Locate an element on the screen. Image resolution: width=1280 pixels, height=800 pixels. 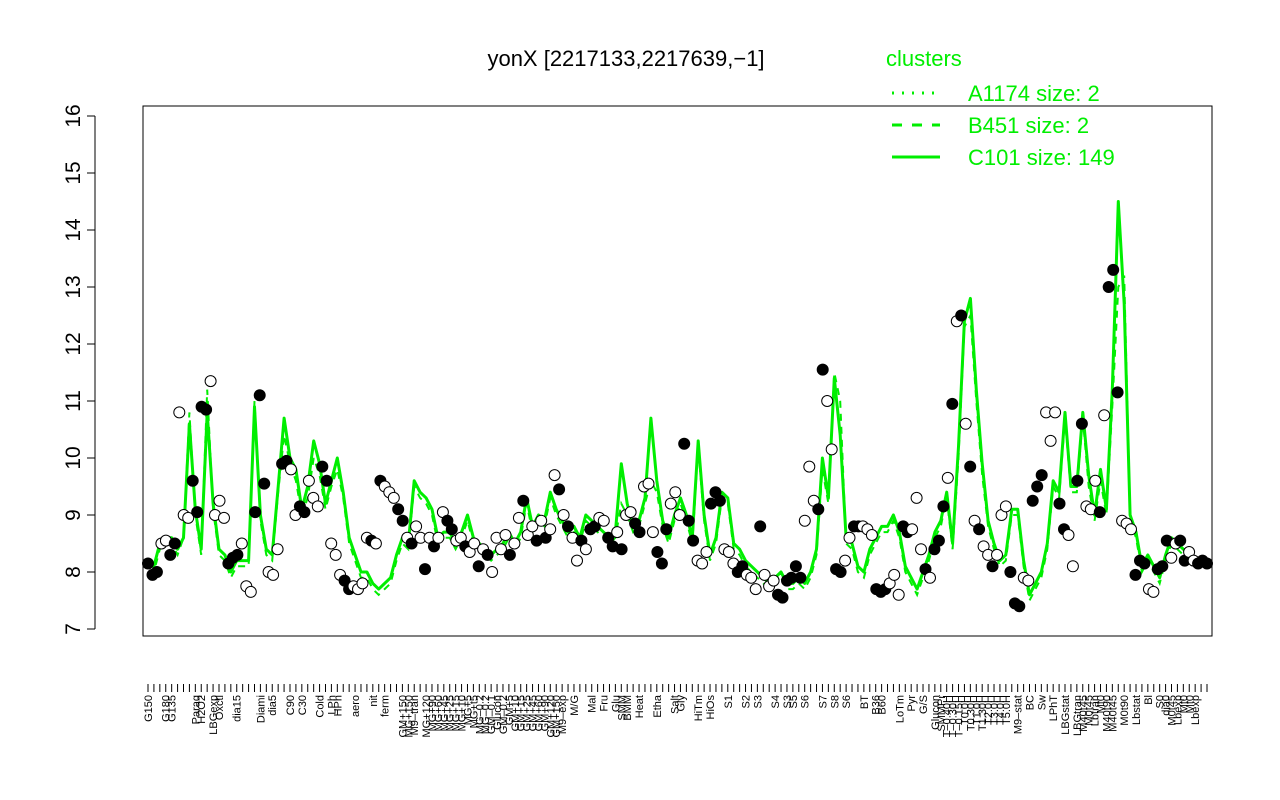
x-tick-label: MG+15 is located at coordinates (457, 713).